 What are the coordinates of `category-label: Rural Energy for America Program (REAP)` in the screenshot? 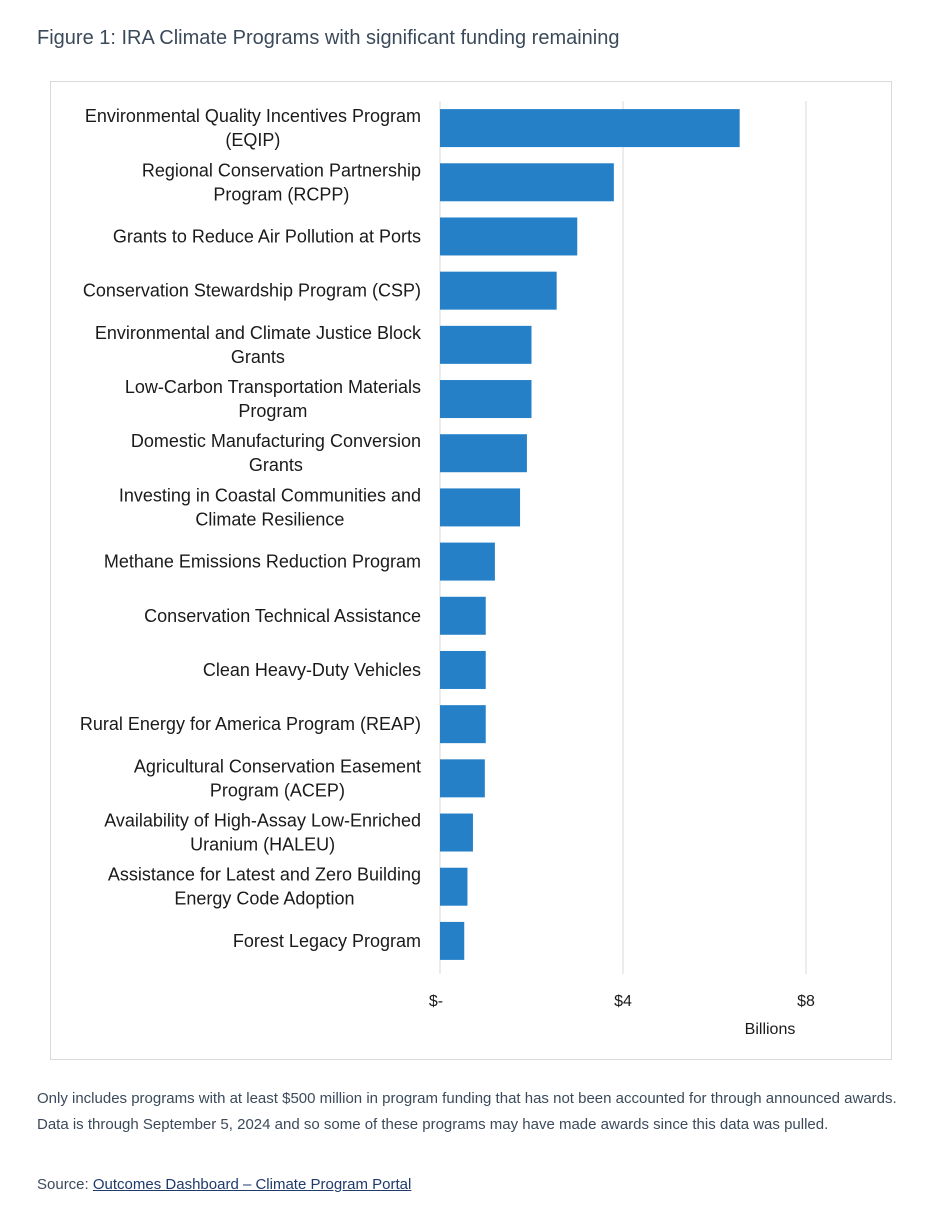 It's located at (250, 724).